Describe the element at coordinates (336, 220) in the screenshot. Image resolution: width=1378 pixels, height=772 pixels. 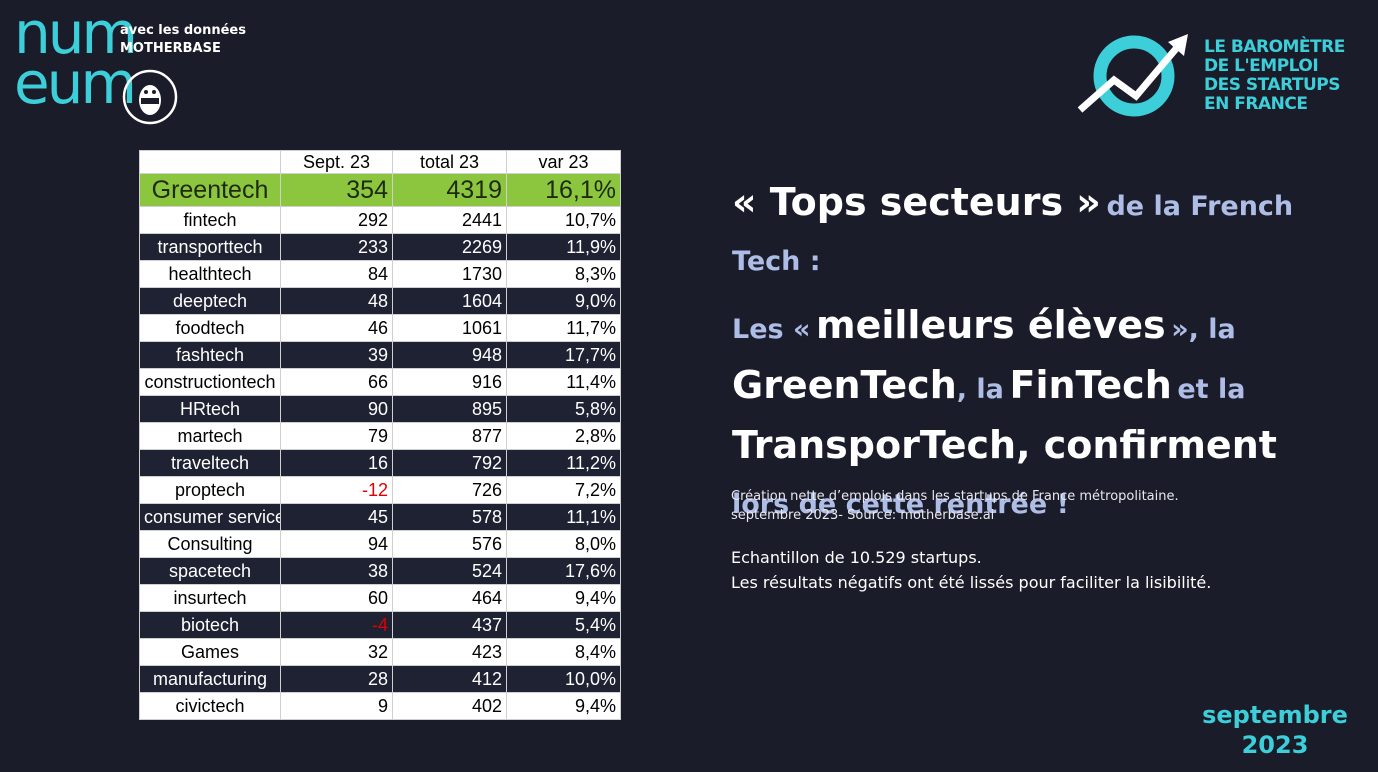
I see `cell: 292` at that location.